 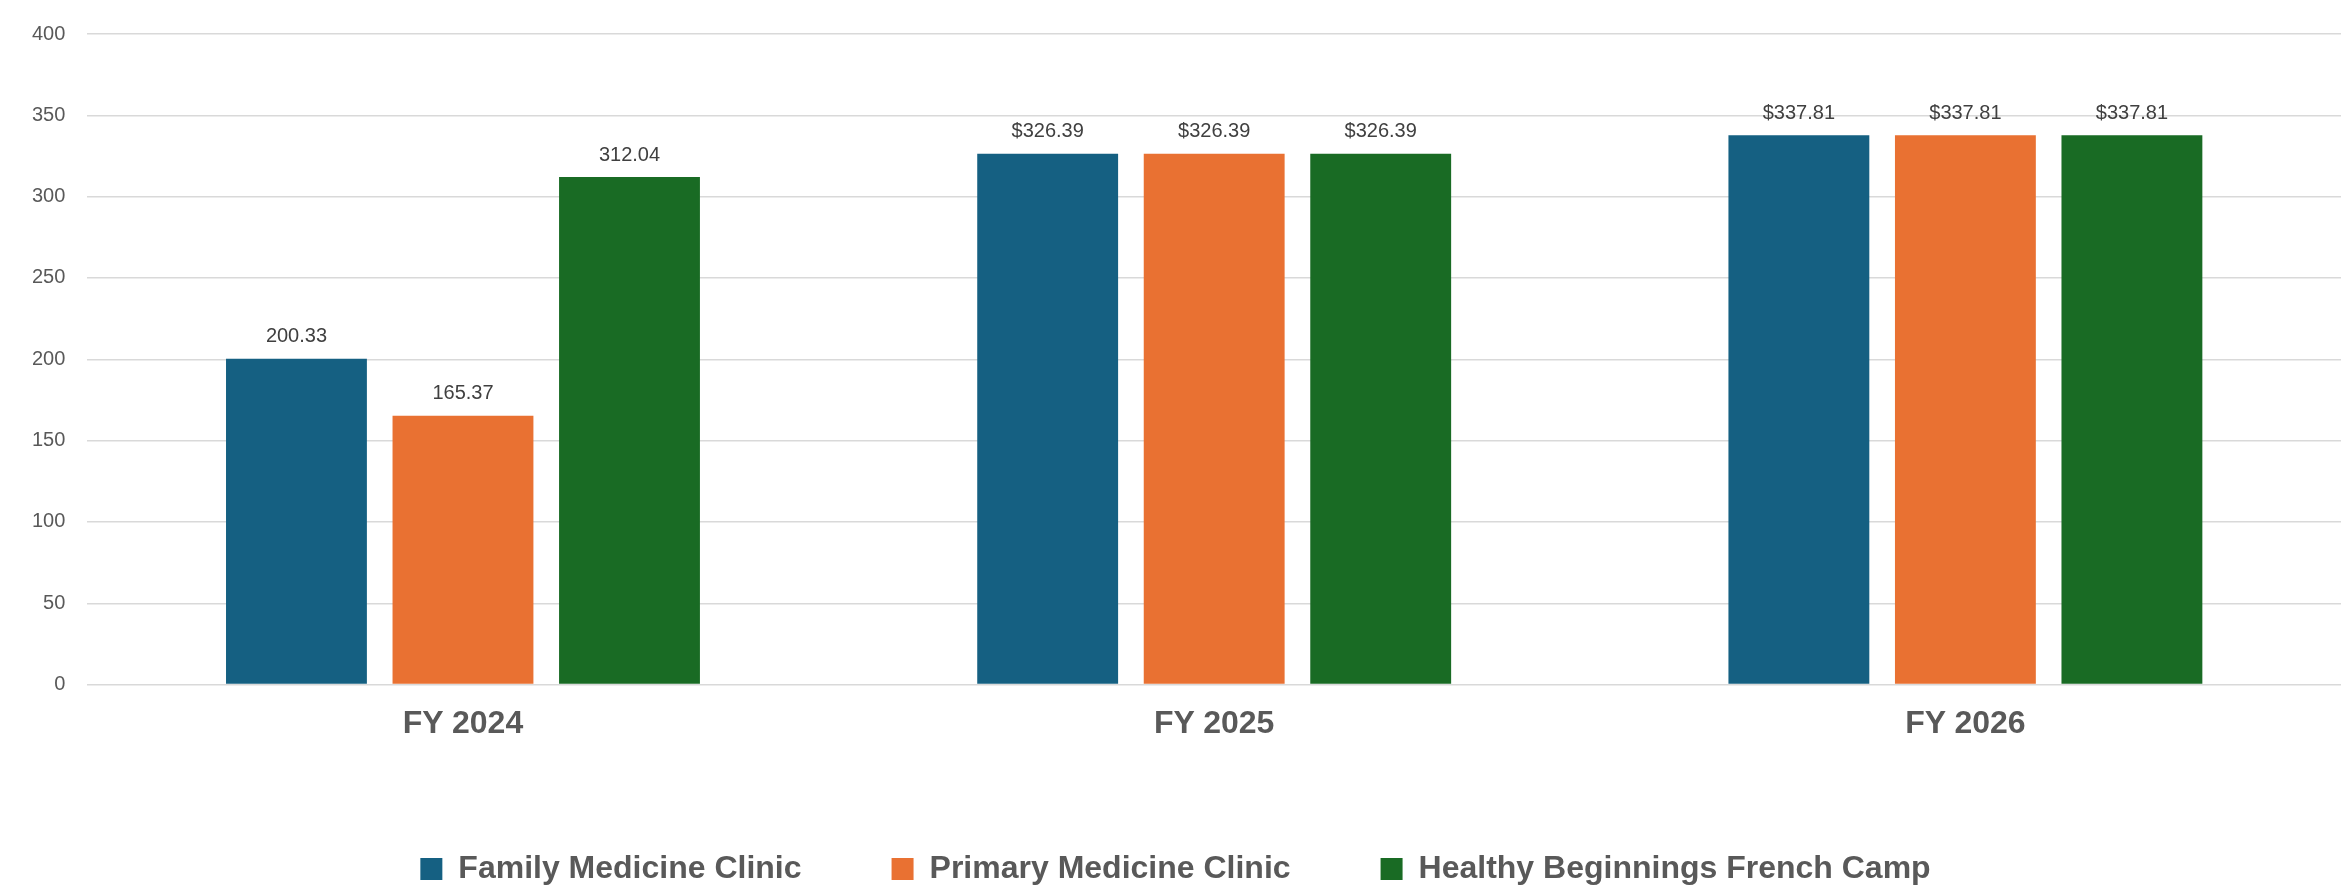 I want to click on y-tick-label: 350, so click(x=48, y=113).